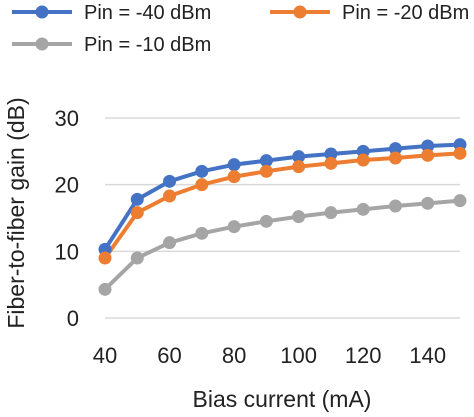 The width and height of the screenshot is (474, 417). What do you see at coordinates (73, 318) in the screenshot?
I see `y-tick-label: 0` at bounding box center [73, 318].